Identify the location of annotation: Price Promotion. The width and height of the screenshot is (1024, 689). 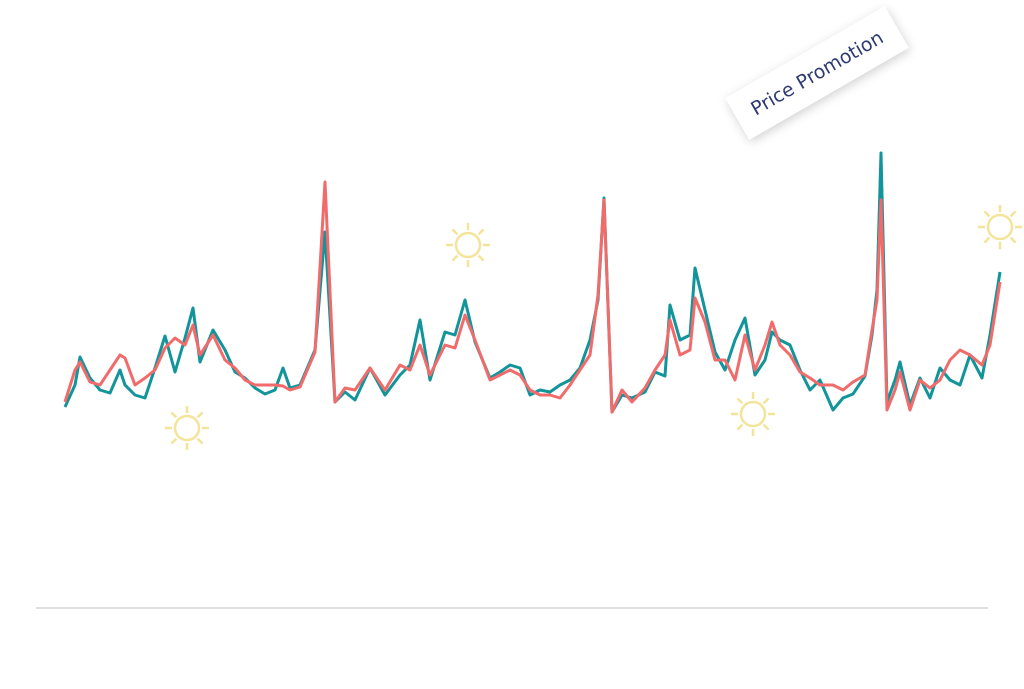
(817, 74).